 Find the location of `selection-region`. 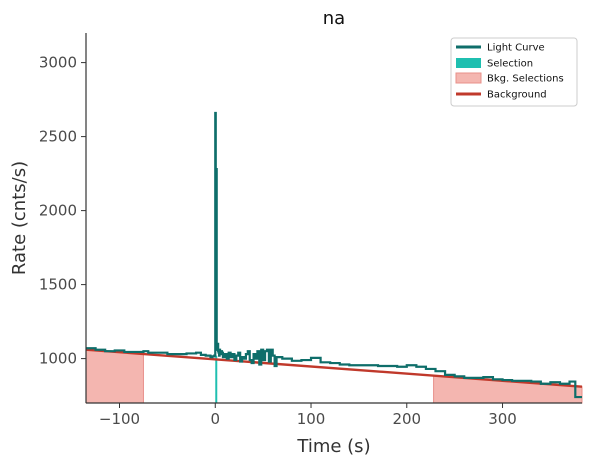

selection-region is located at coordinates (216, 379).